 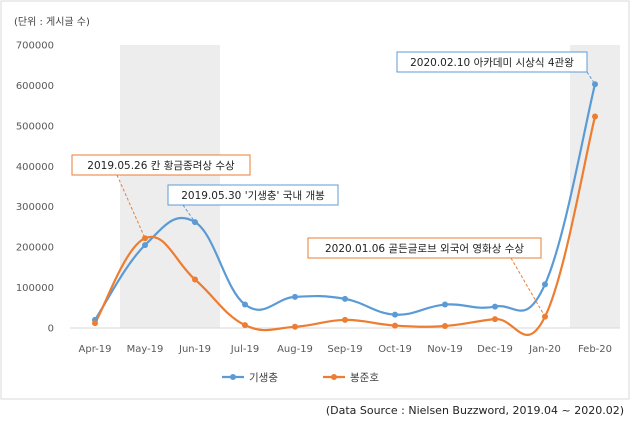 What do you see at coordinates (35, 86) in the screenshot?
I see `y-tick-label: 600000` at bounding box center [35, 86].